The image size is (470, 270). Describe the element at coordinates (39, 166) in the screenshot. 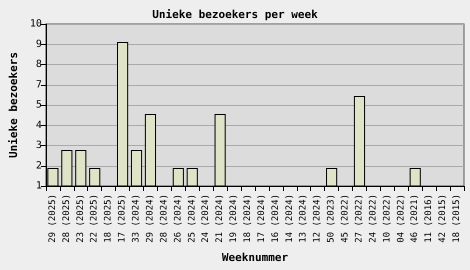

I see `y-tick-label: 2` at that location.